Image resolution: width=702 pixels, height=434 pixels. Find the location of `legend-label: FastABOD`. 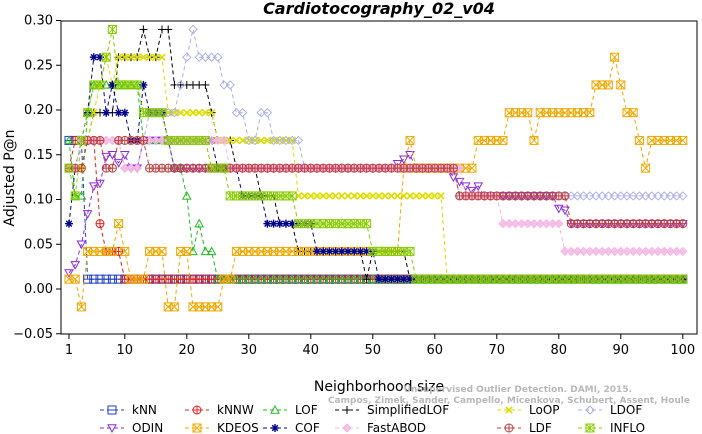

legend-label: FastABOD is located at coordinates (396, 427).